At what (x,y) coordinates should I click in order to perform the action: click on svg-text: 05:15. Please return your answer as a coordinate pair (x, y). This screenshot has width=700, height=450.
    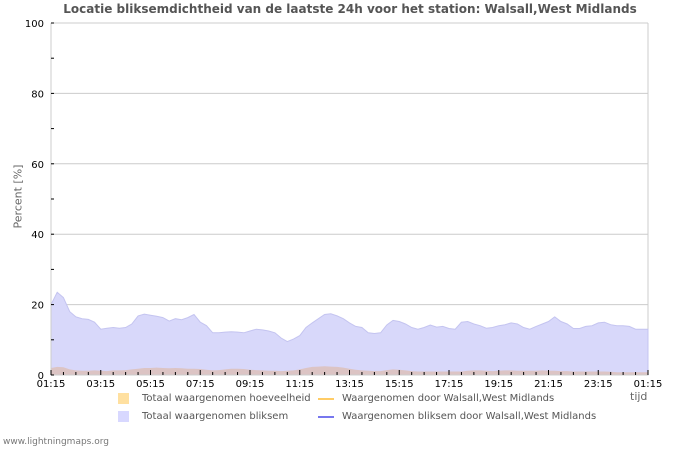
    Looking at the image, I should click on (150, 384).